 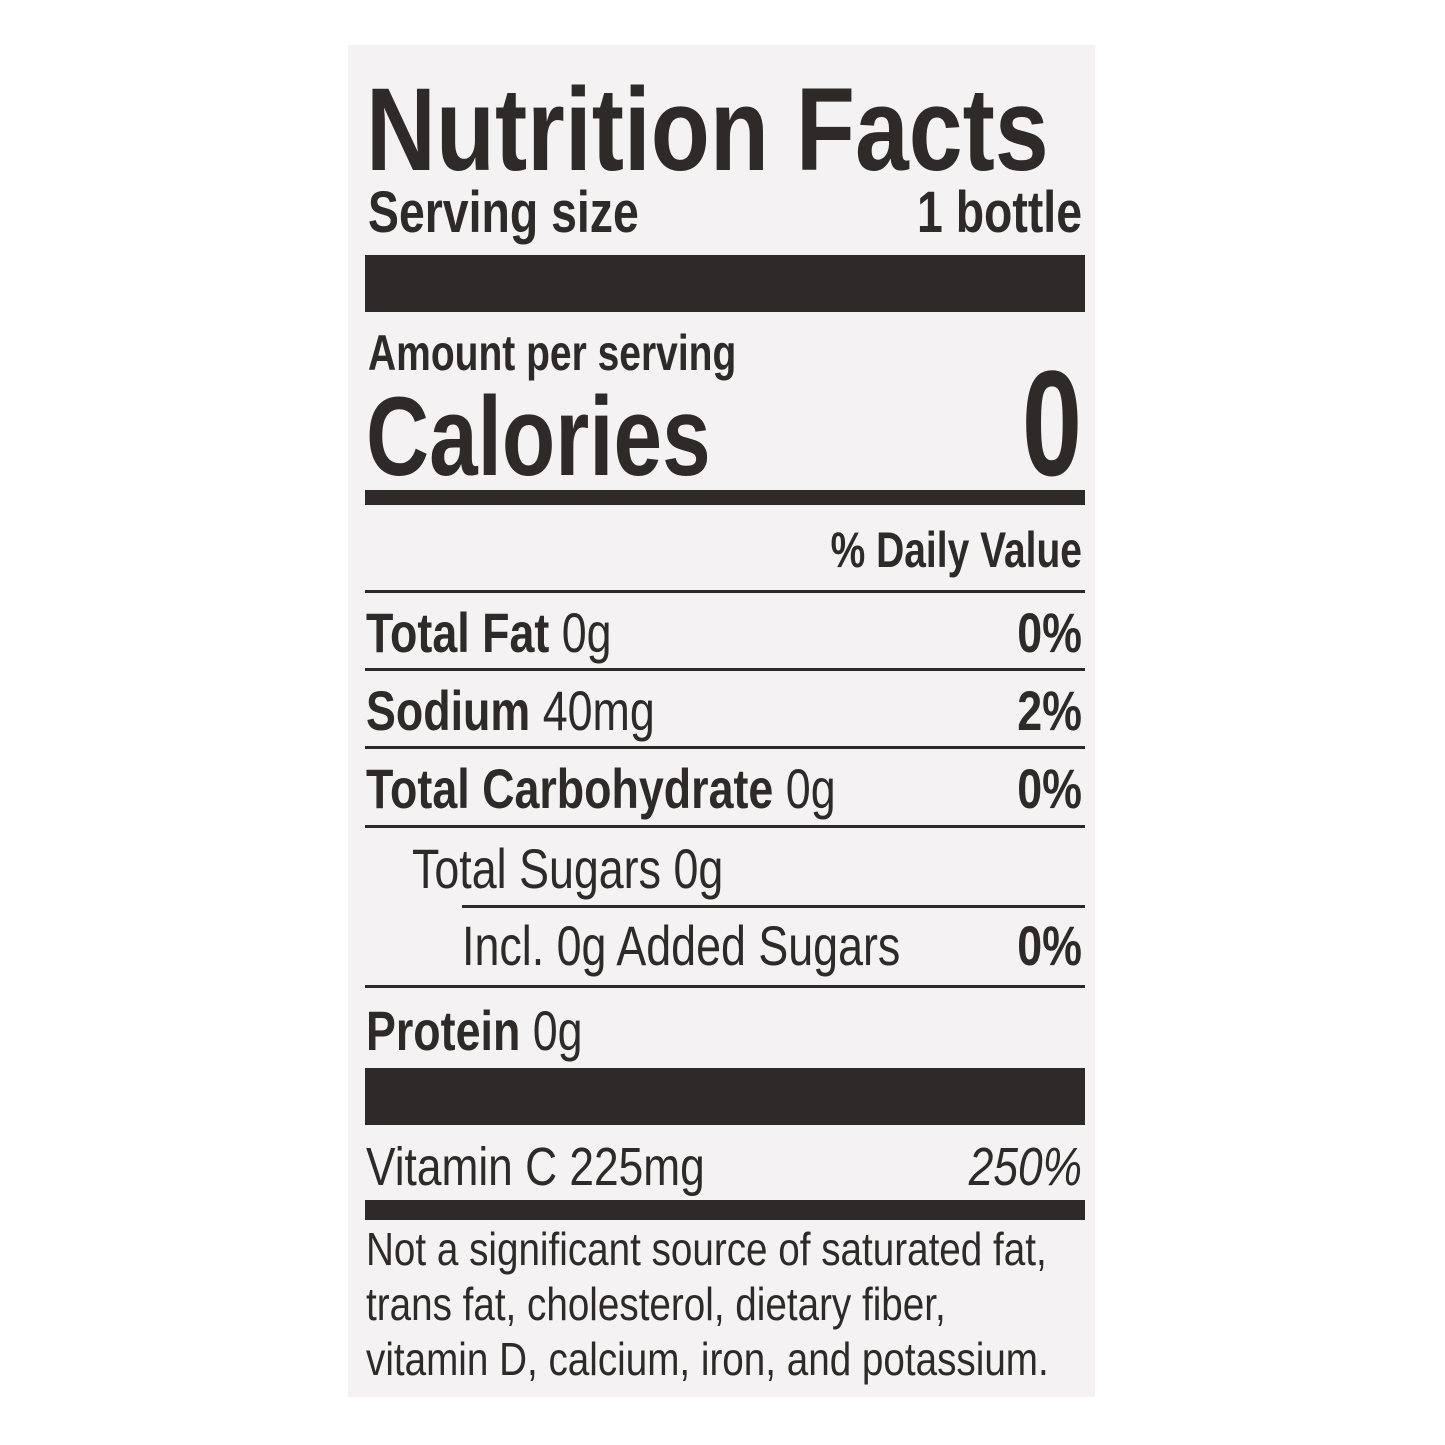 I want to click on vitamin-amount: 225mg, so click(x=636, y=1167).